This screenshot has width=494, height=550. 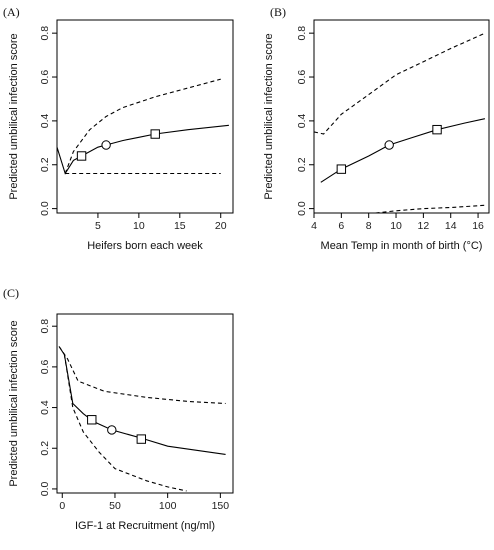 What do you see at coordinates (402, 246) in the screenshot?
I see `x-axis-label: Mean Temp in month of birth (°C)` at bounding box center [402, 246].